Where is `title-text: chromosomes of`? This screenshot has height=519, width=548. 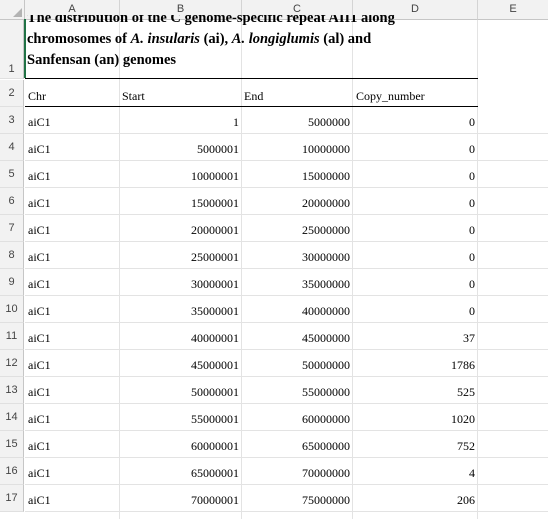 title-text: chromosomes of is located at coordinates (79, 39).